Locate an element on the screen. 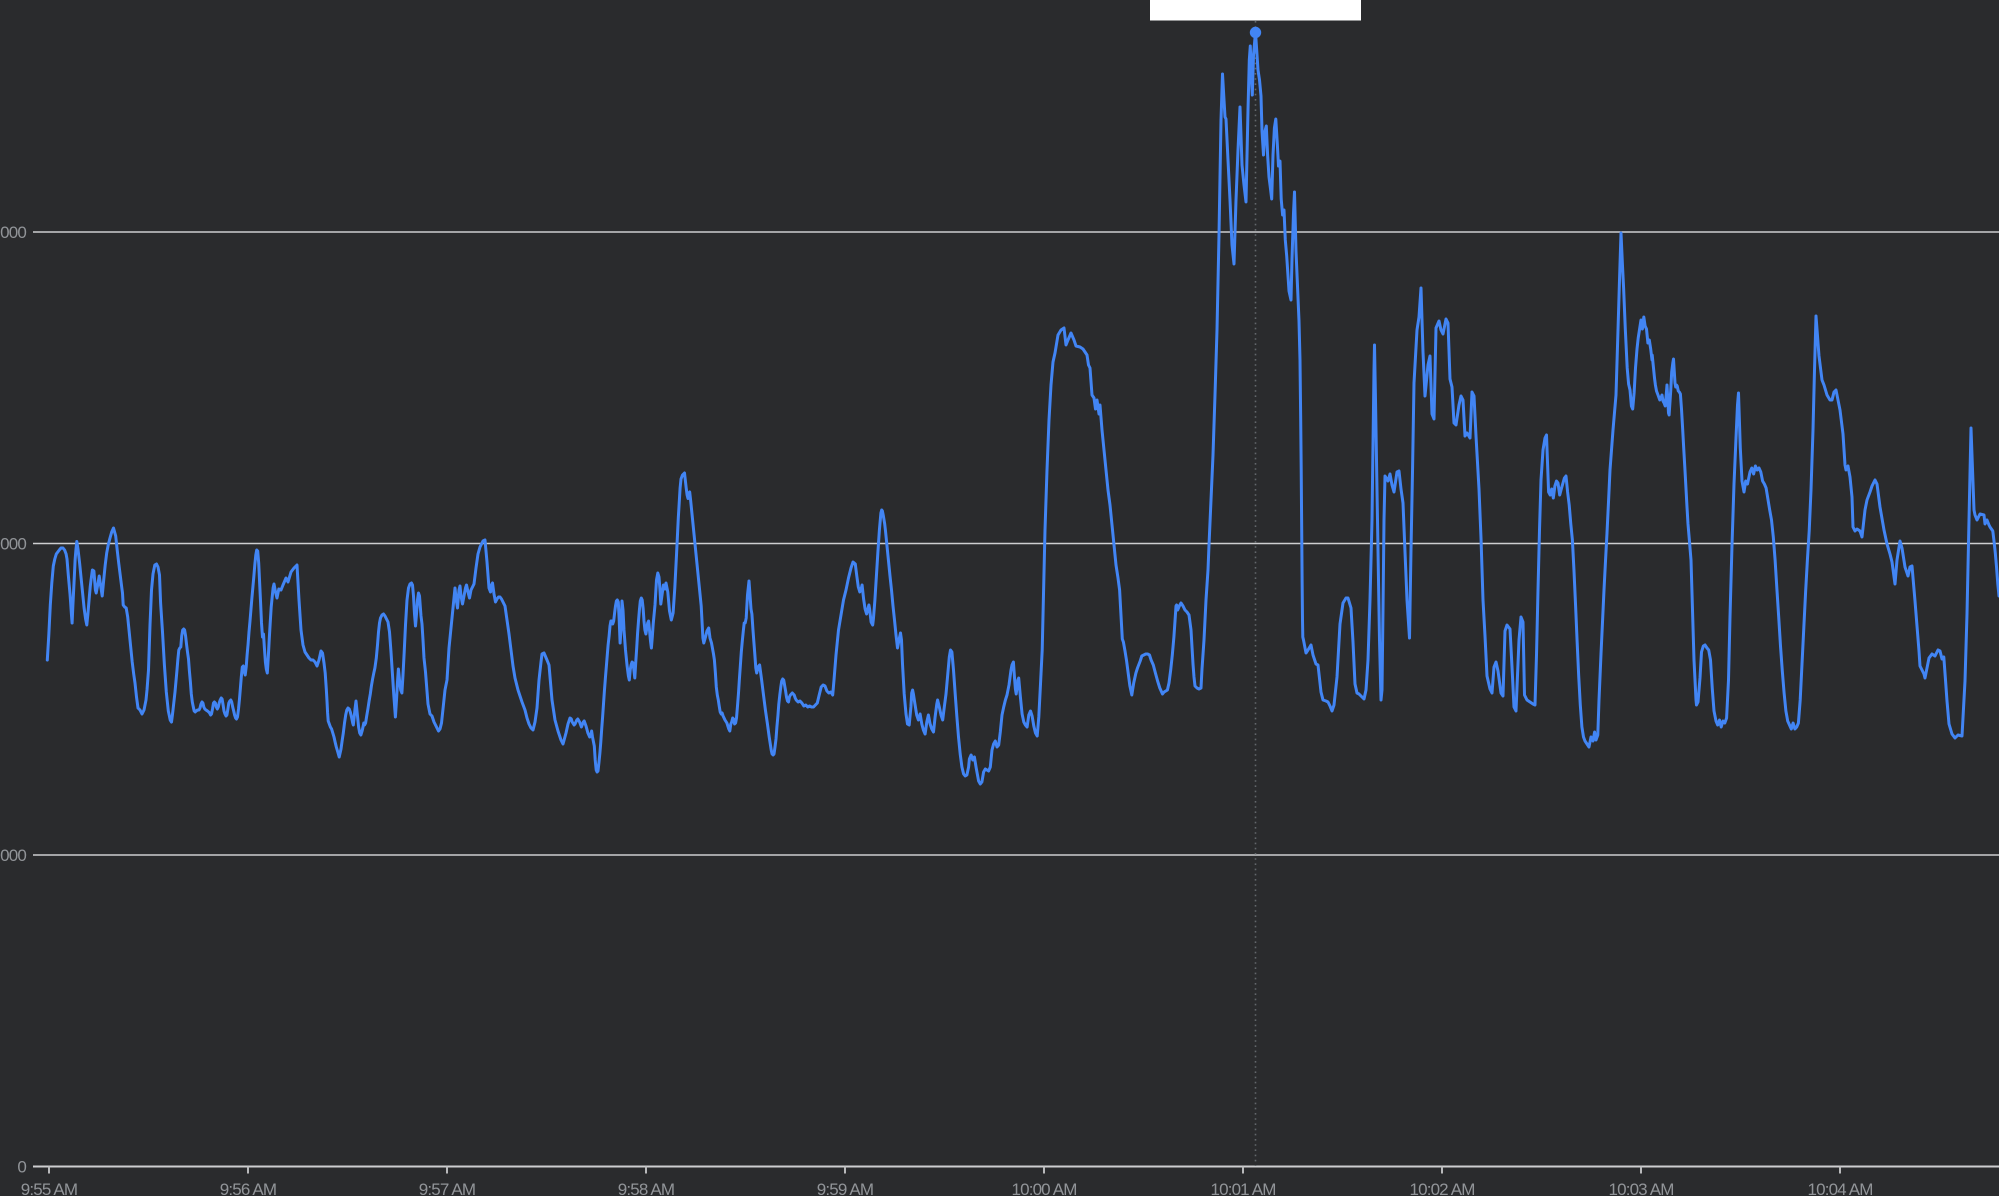 The width and height of the screenshot is (1999, 1196). svg-text: 9:59 AM is located at coordinates (845, 1188).